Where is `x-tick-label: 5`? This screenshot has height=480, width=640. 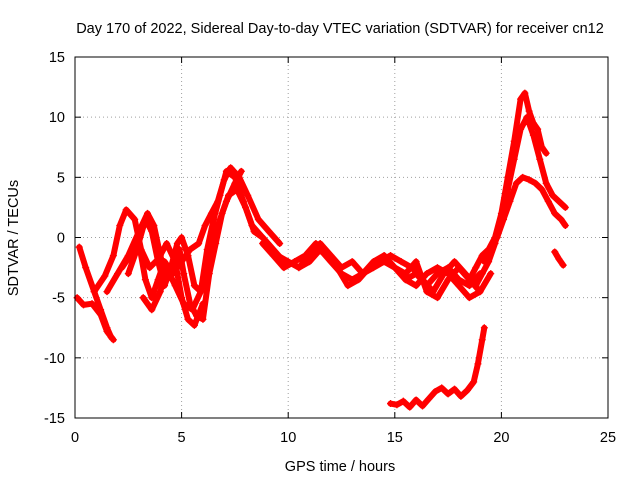 x-tick-label: 5 is located at coordinates (182, 438).